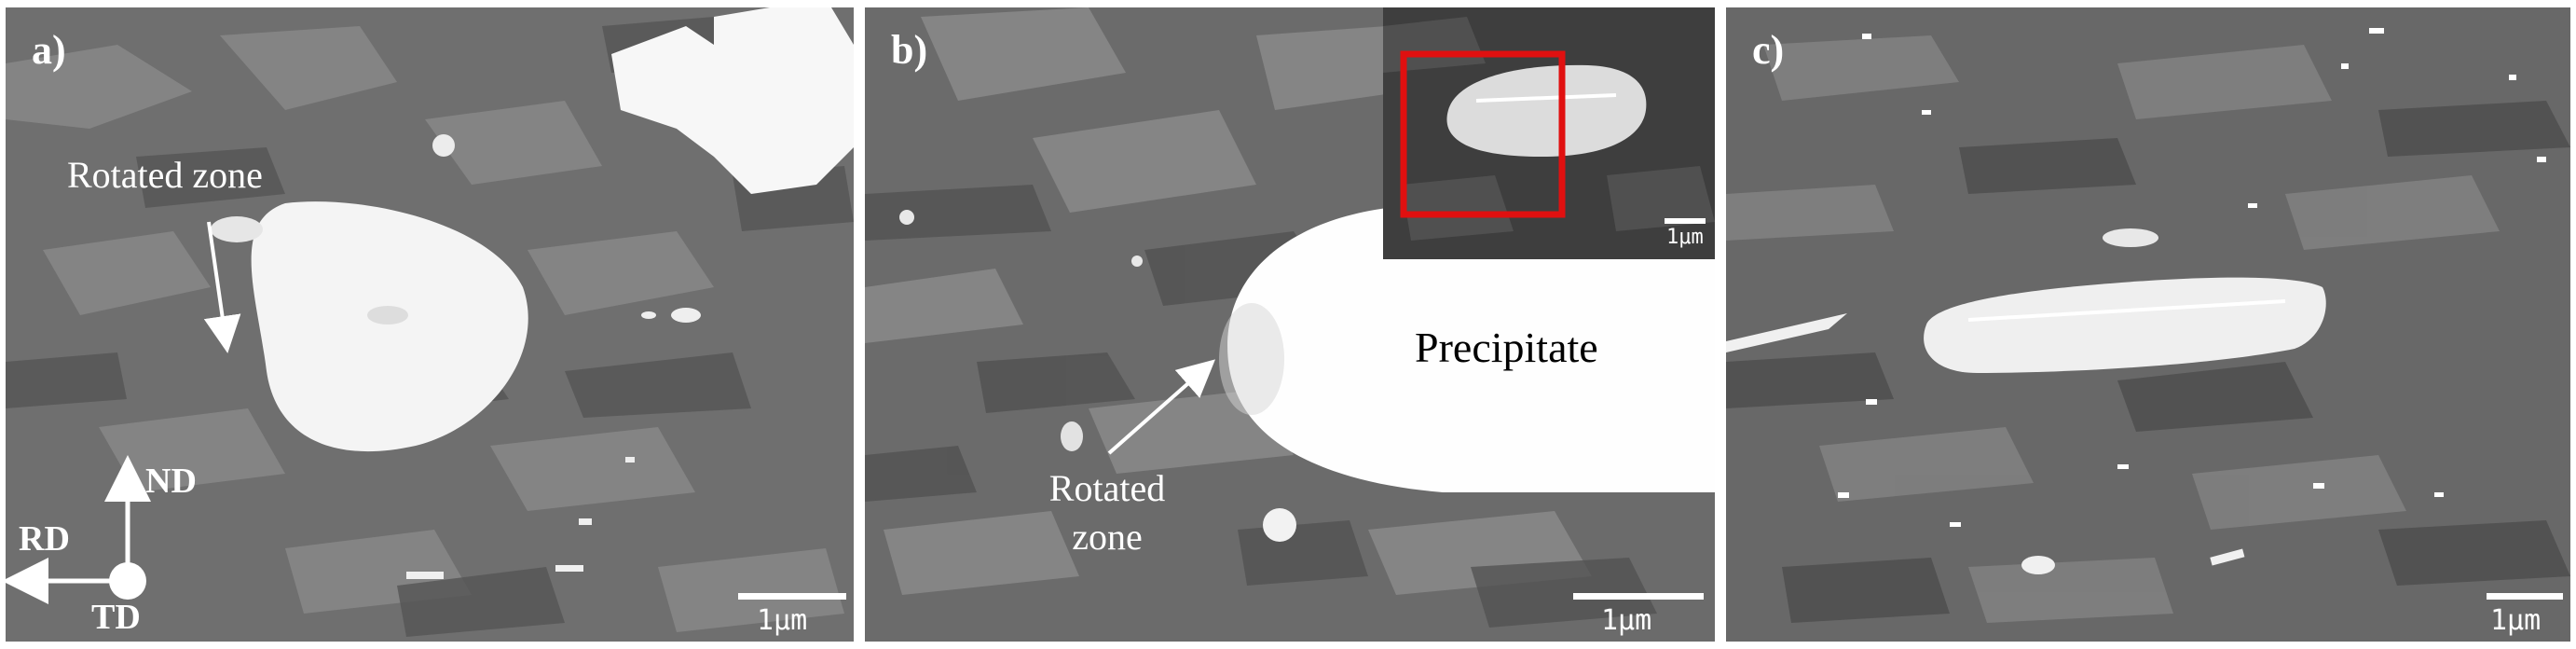  Describe the element at coordinates (123, 412) in the screenshot. I see `annotation-arrows-a` at that location.